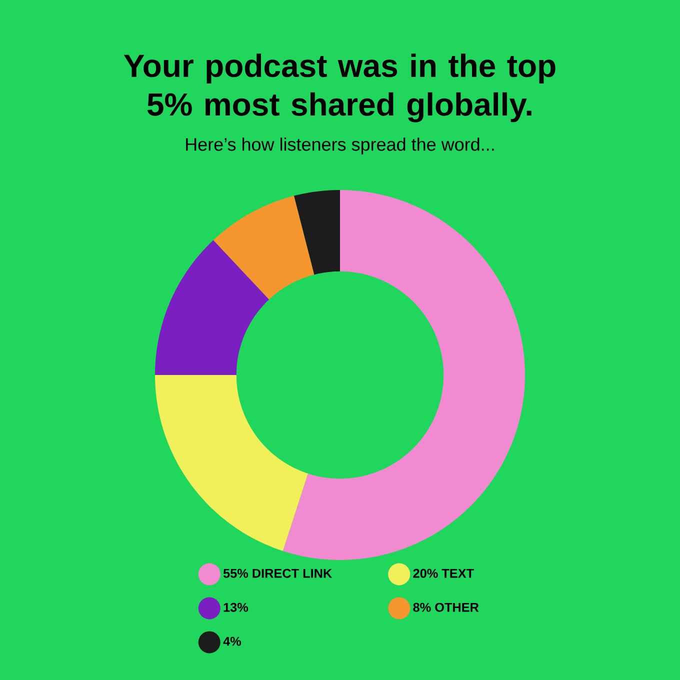  What do you see at coordinates (446, 607) in the screenshot?
I see `legend-label: 8% OTHER` at bounding box center [446, 607].